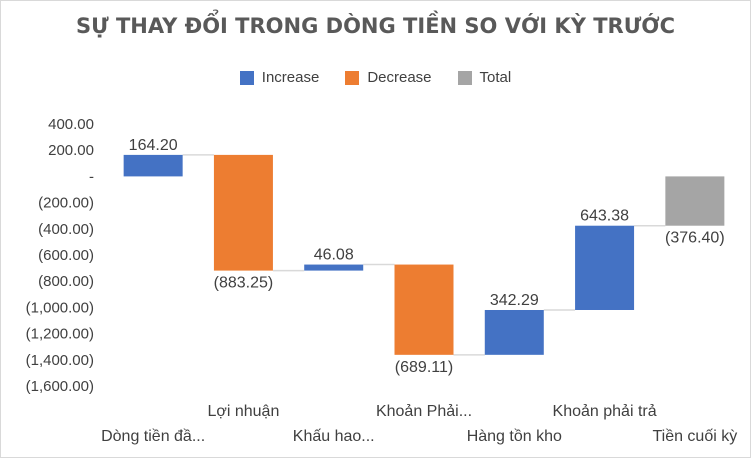  What do you see at coordinates (694, 436) in the screenshot?
I see `x-category-label: Tiền cuối kỳ` at bounding box center [694, 436].